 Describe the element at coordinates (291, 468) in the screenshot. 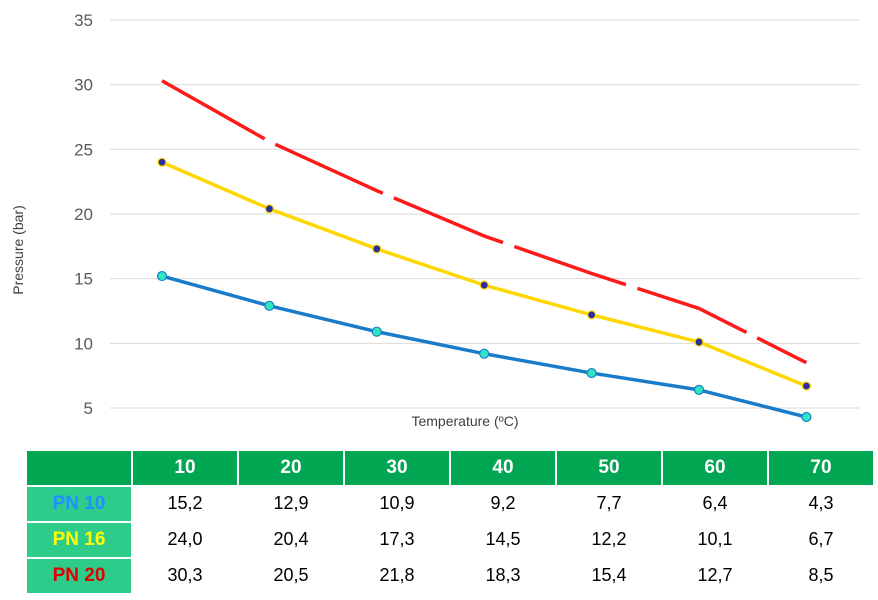

I see `table-header-cell: 20` at that location.